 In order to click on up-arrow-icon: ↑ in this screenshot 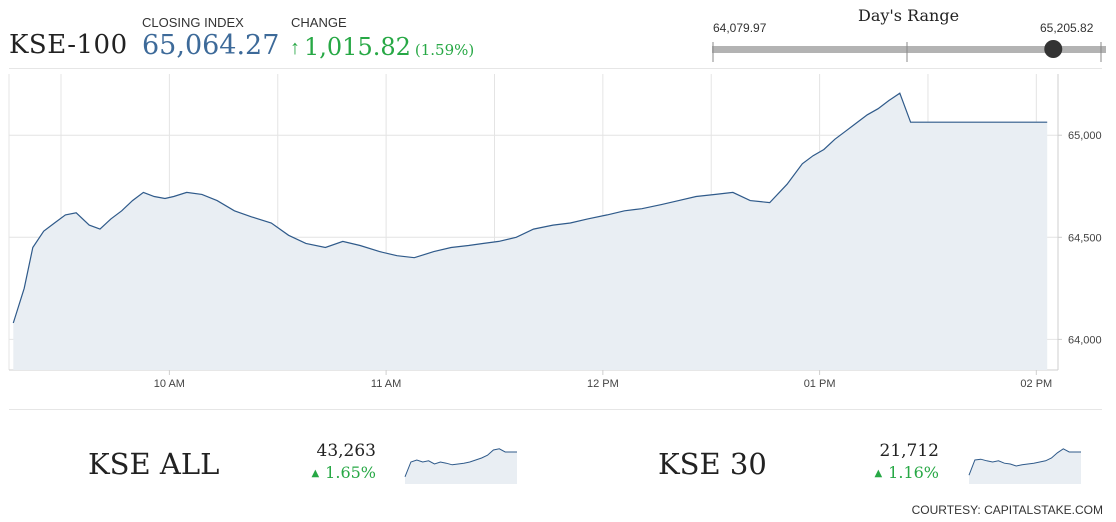, I will do `click(295, 48)`.